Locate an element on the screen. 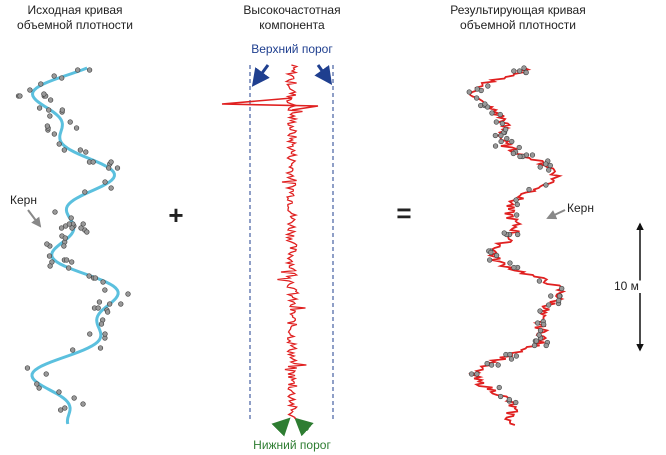 This screenshot has height=455, width=666. density-curve is located at coordinates (75, 245).